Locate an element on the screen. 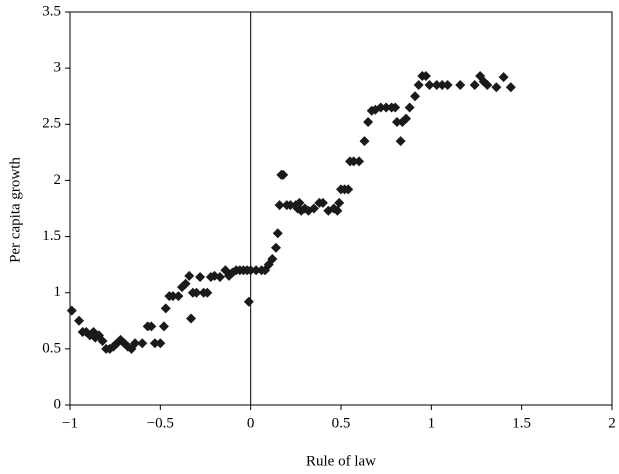 This screenshot has width=619, height=474. x-tick-label: 0 is located at coordinates (251, 423).